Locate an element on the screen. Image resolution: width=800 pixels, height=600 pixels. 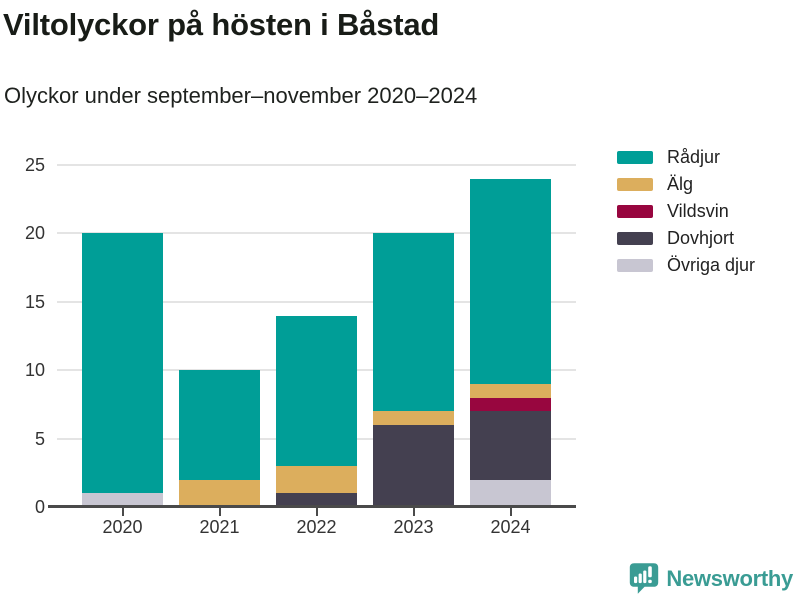
bar-2023 is located at coordinates (413, 370).